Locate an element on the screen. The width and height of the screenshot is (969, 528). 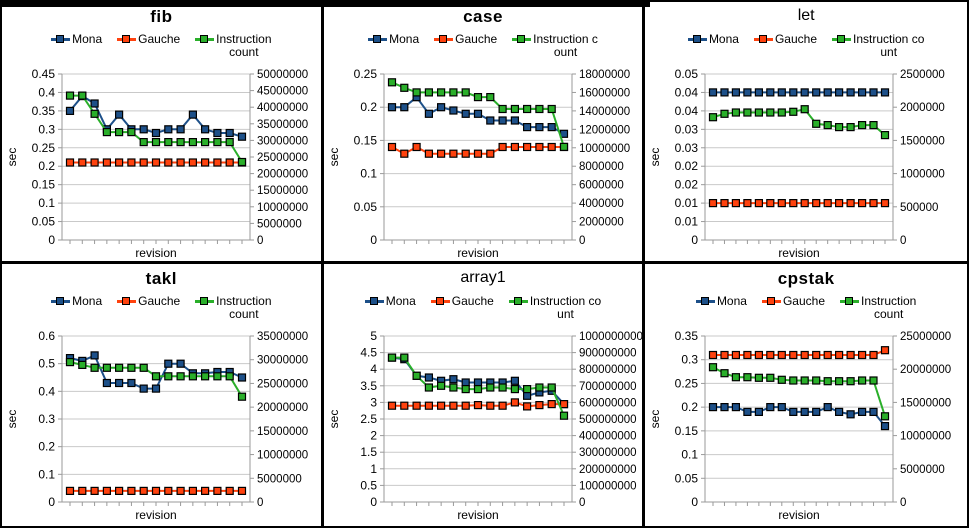
legend-label-instruction-count-line1: Instruction is located at coordinates (244, 301).